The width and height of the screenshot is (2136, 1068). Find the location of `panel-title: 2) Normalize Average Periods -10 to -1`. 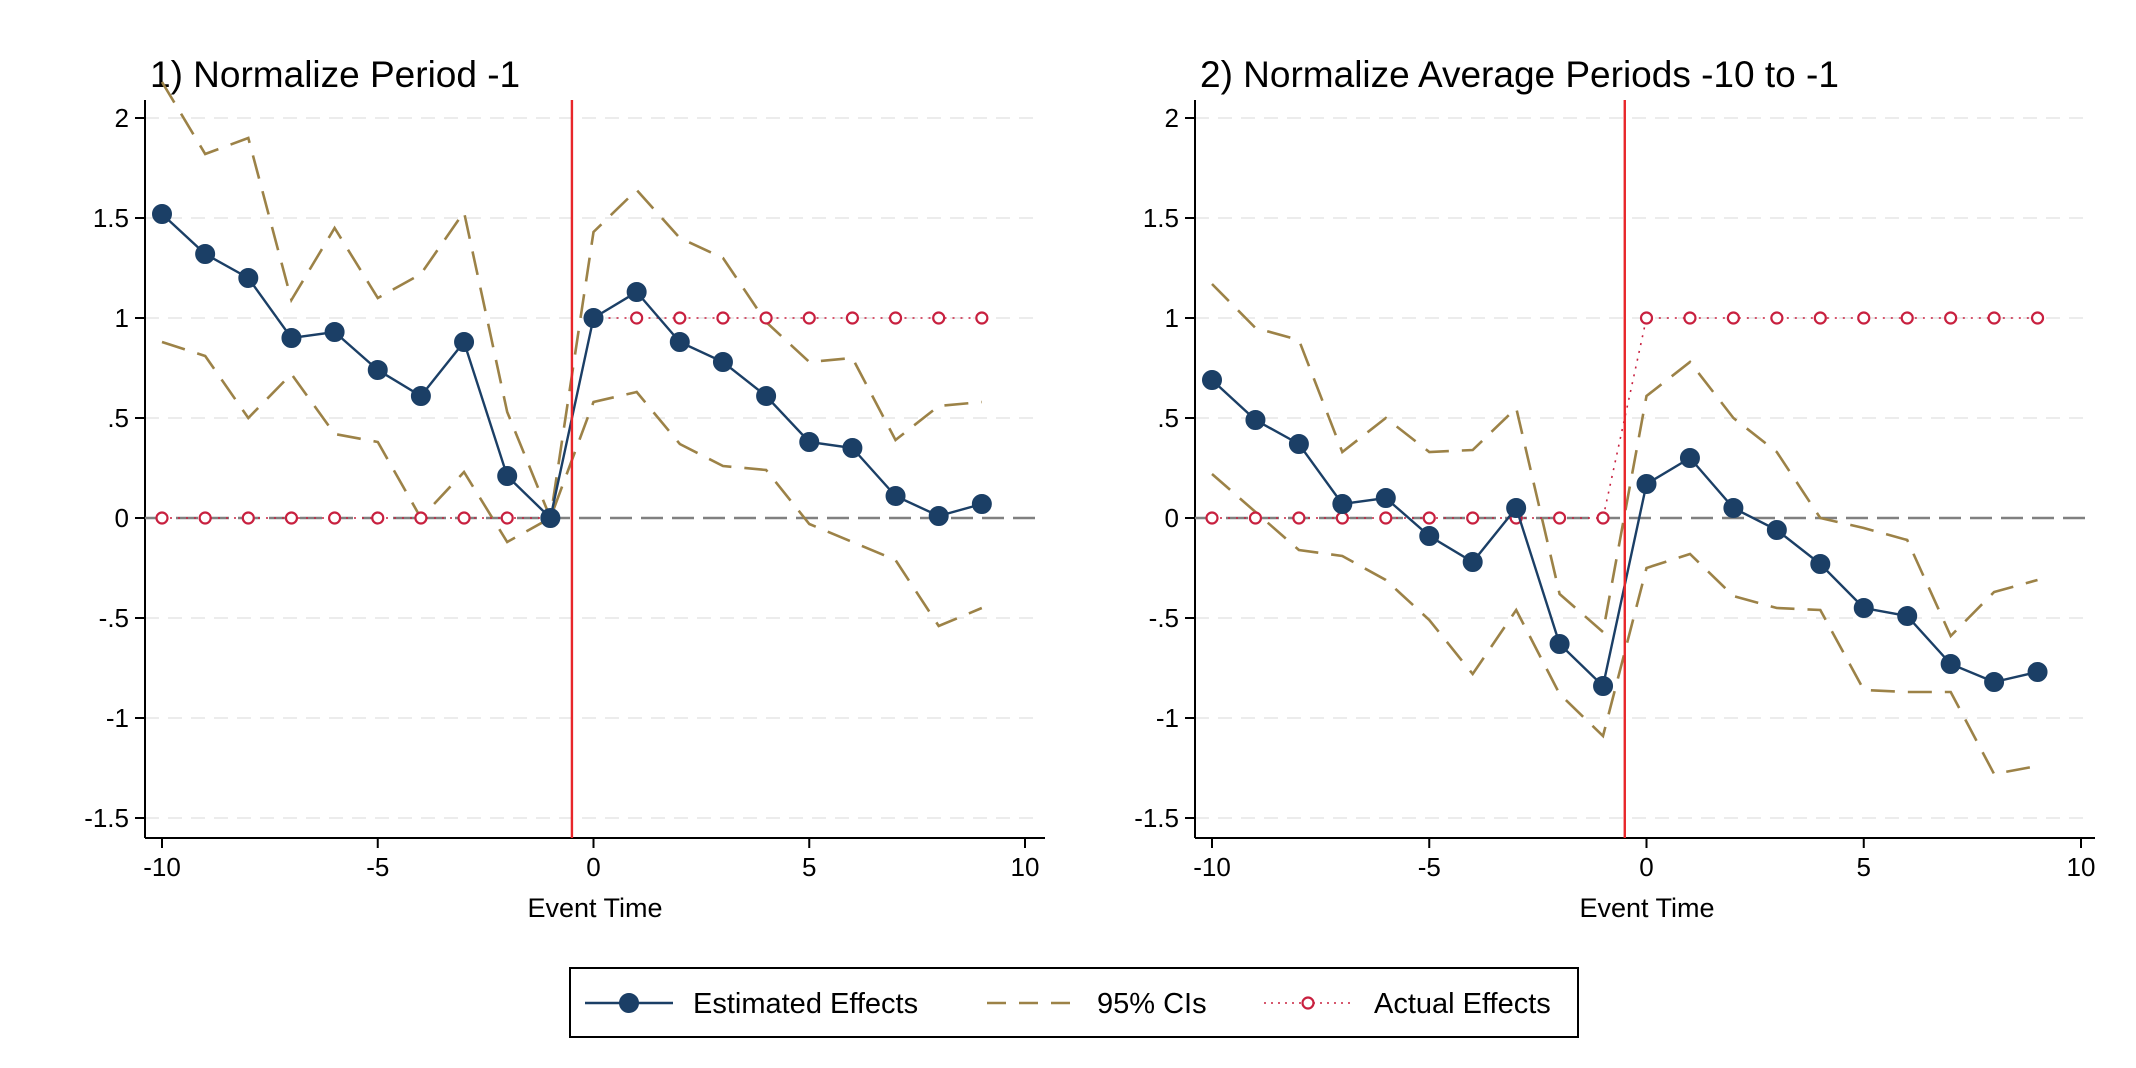

panel-title: 2) Normalize Average Periods -10 to -1 is located at coordinates (1519, 74).